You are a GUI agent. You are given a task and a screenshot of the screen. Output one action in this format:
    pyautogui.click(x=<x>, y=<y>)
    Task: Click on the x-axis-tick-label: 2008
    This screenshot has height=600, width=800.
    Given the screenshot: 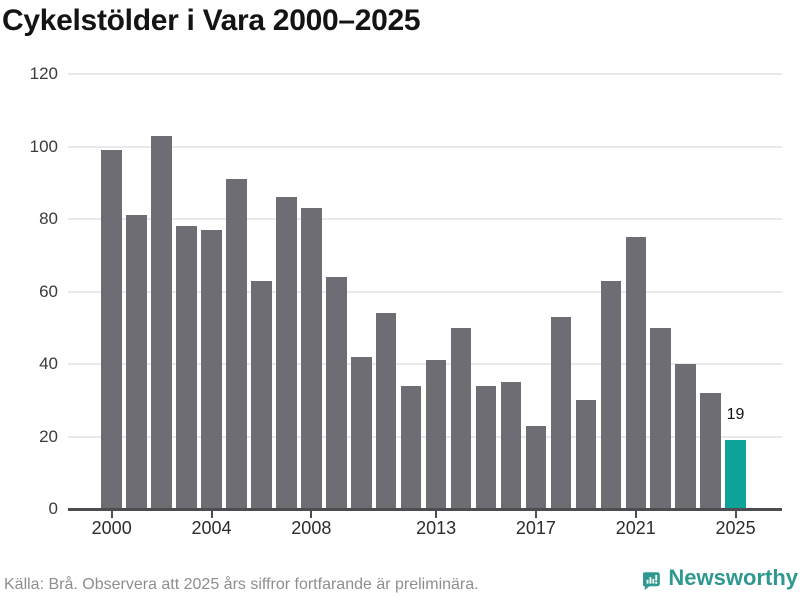 What is the action you would take?
    pyautogui.click(x=311, y=528)
    